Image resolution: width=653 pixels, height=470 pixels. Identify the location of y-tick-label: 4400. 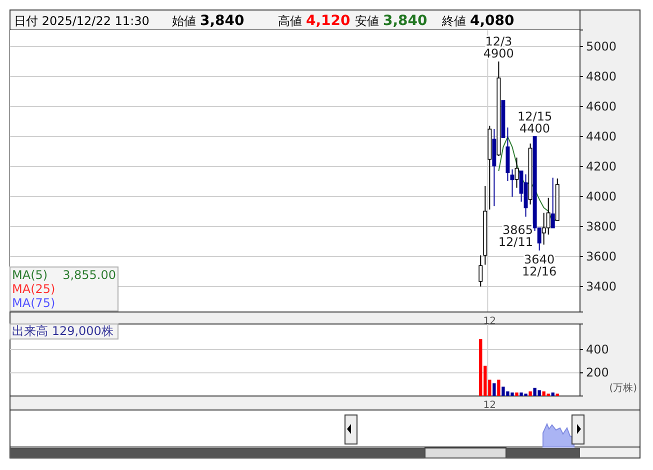
(601, 136).